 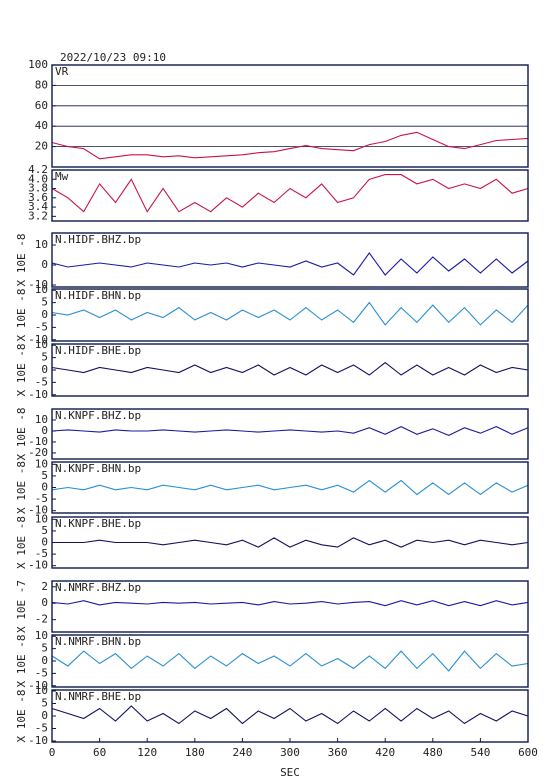 What do you see at coordinates (99, 752) in the screenshot?
I see `x-tick-label: 60` at bounding box center [99, 752].